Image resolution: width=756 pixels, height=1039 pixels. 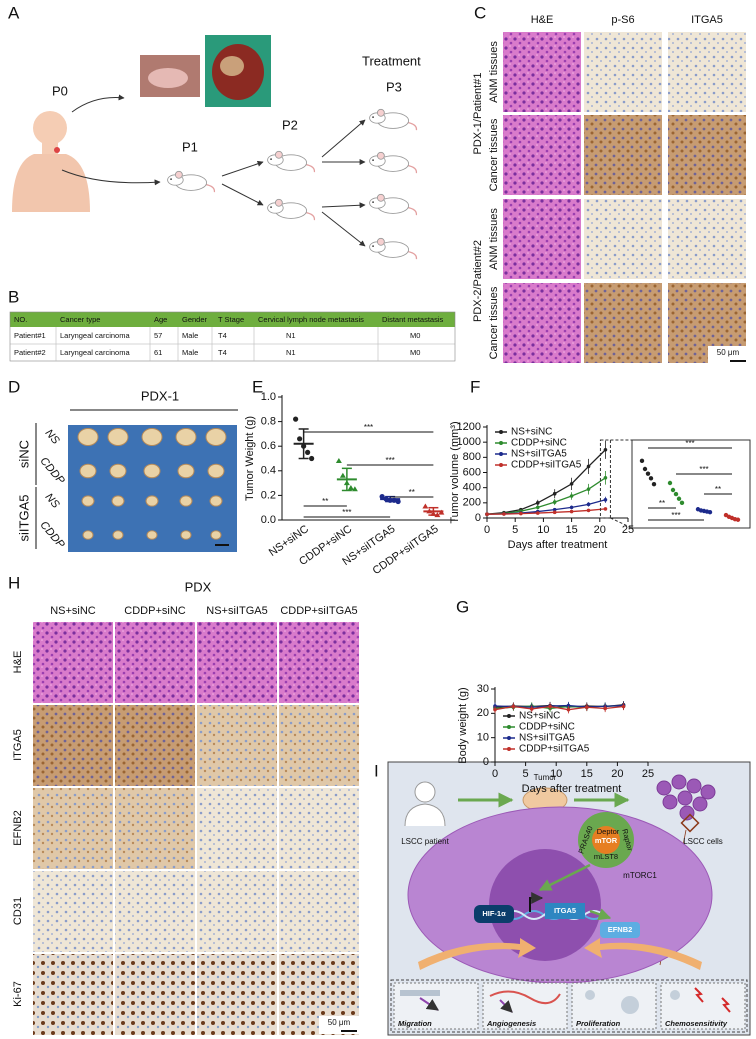 I want to click on inset-frame, so click(x=691, y=484).